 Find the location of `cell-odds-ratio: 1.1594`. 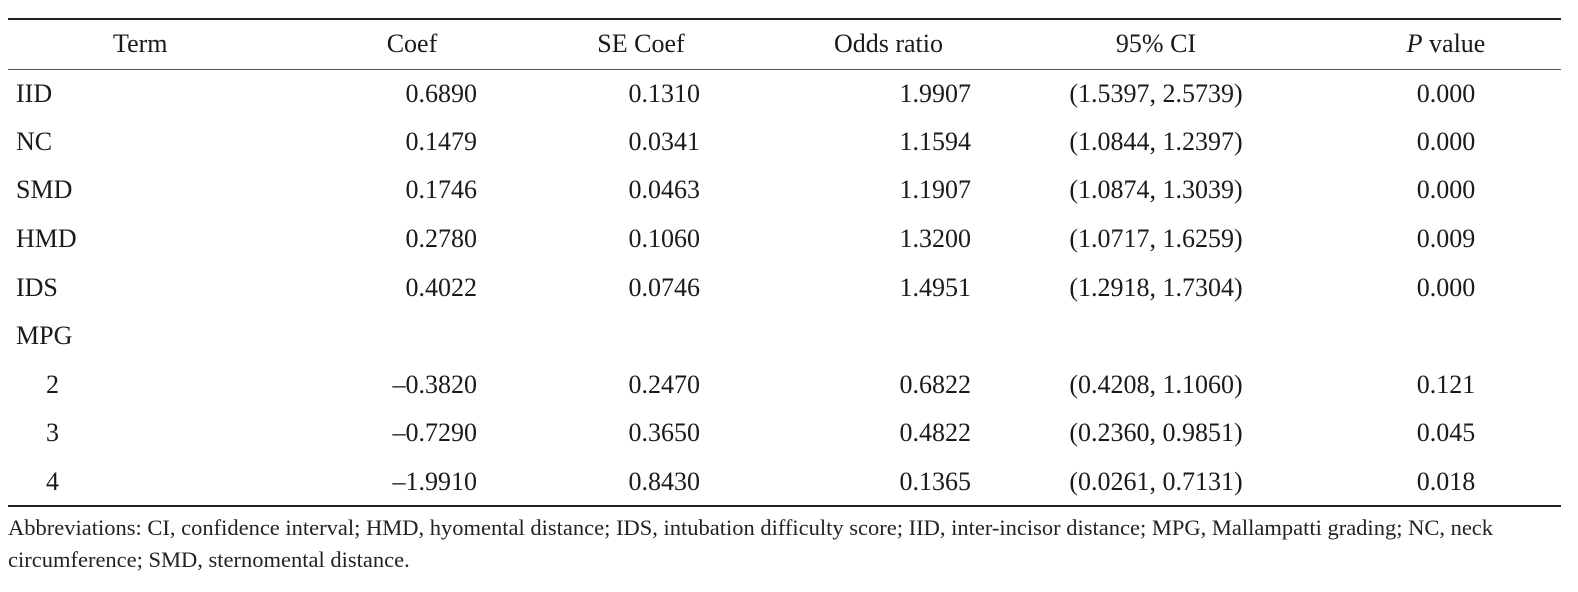

cell-odds-ratio: 1.1594 is located at coordinates (935, 141).